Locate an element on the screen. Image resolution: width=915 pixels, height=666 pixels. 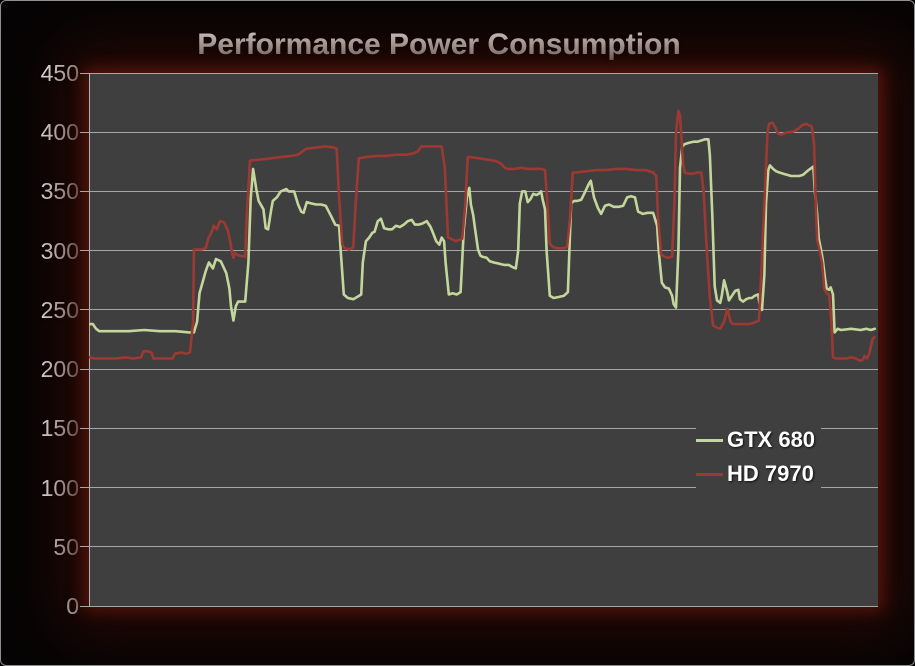
legend-label-hd-7970: HD 7970 is located at coordinates (770, 473).